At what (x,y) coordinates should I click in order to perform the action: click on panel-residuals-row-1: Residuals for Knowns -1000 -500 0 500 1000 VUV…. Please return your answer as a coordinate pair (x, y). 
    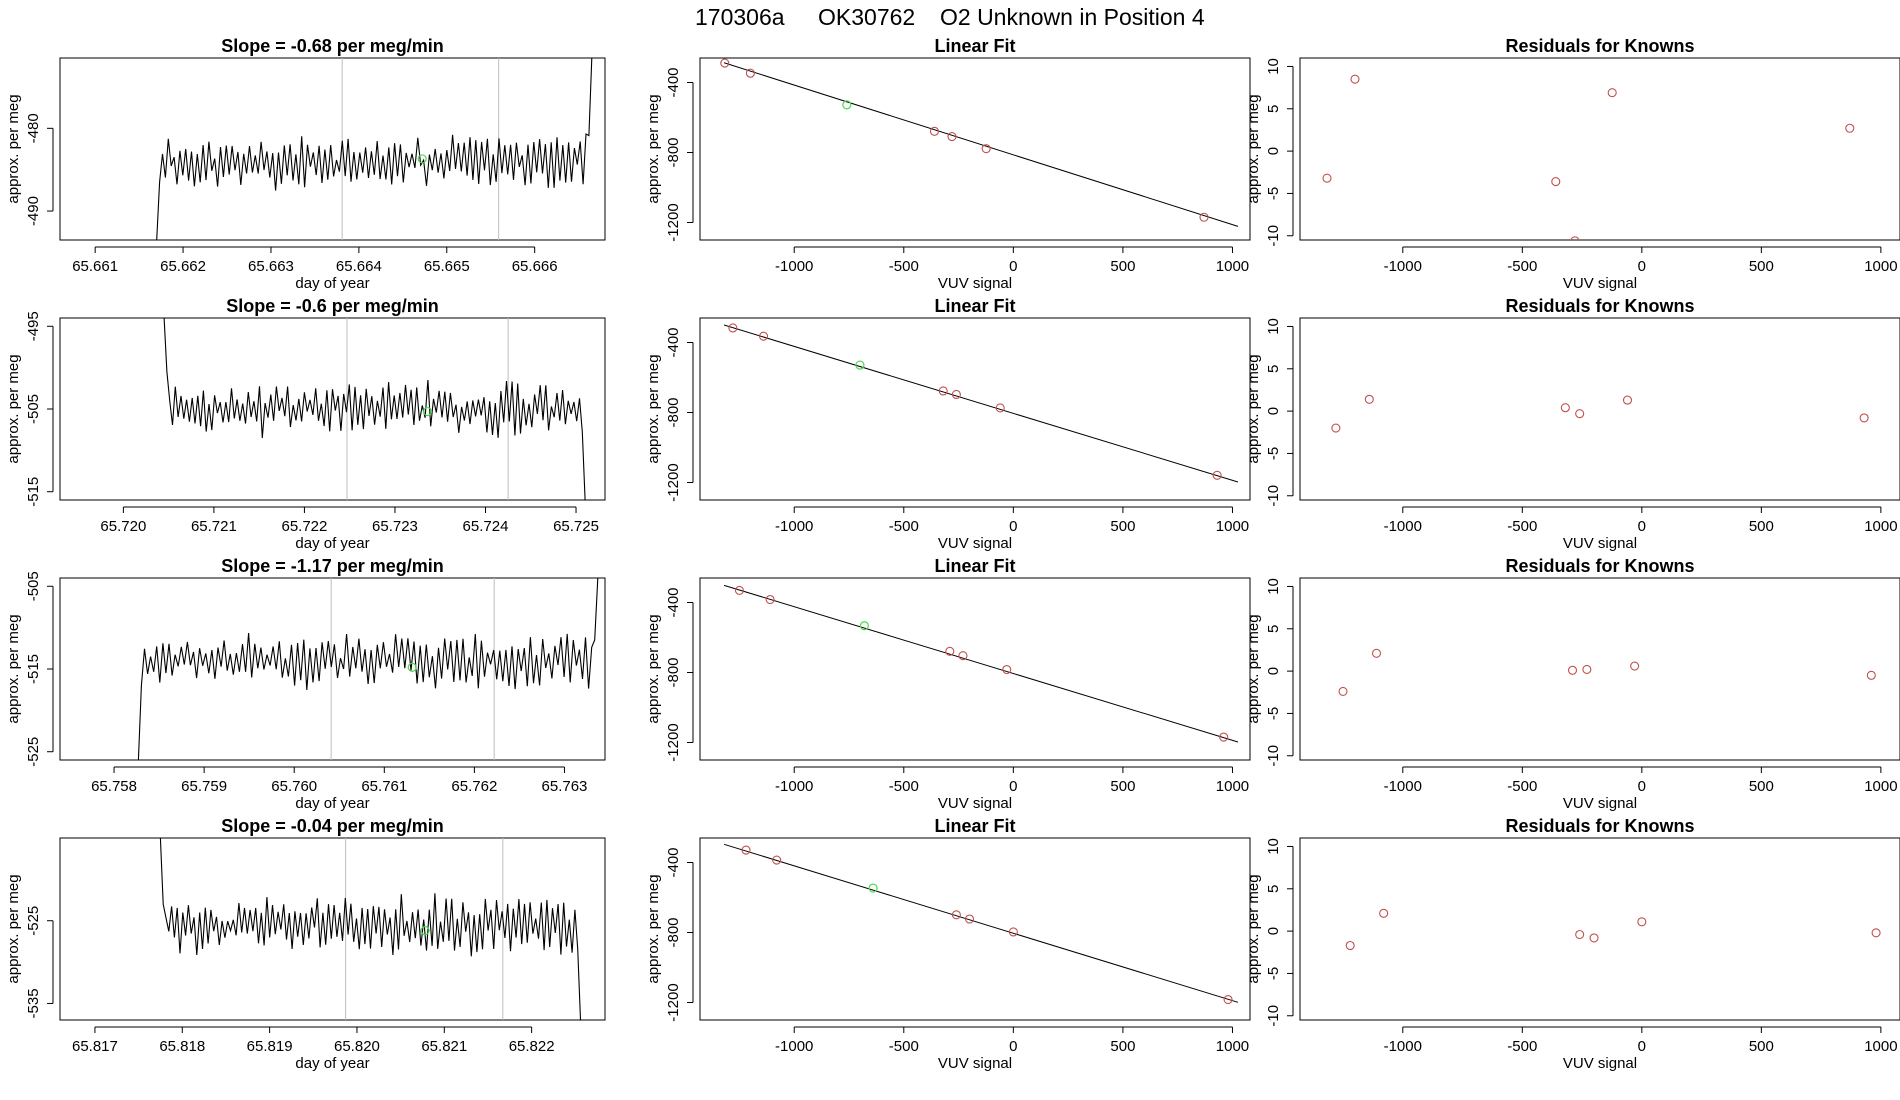
    Looking at the image, I should click on (1572, 164).